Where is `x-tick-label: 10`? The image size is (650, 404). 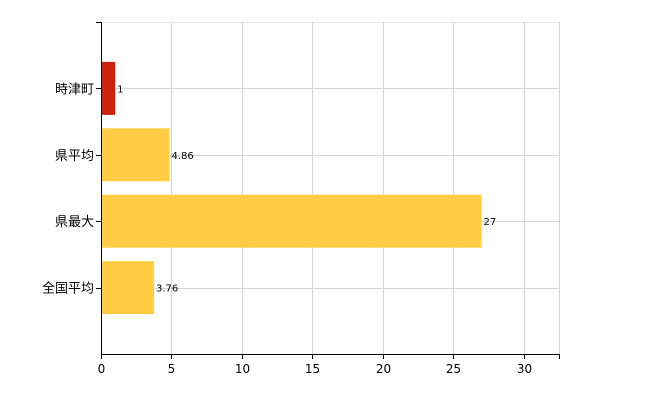 x-tick-label: 10 is located at coordinates (242, 369).